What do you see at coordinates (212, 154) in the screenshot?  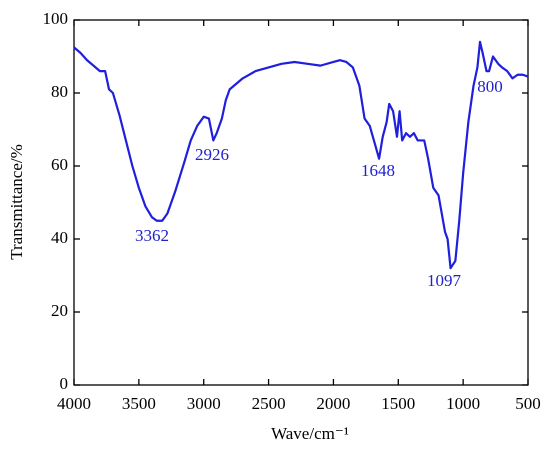 I see `peak-label: 2926` at bounding box center [212, 154].